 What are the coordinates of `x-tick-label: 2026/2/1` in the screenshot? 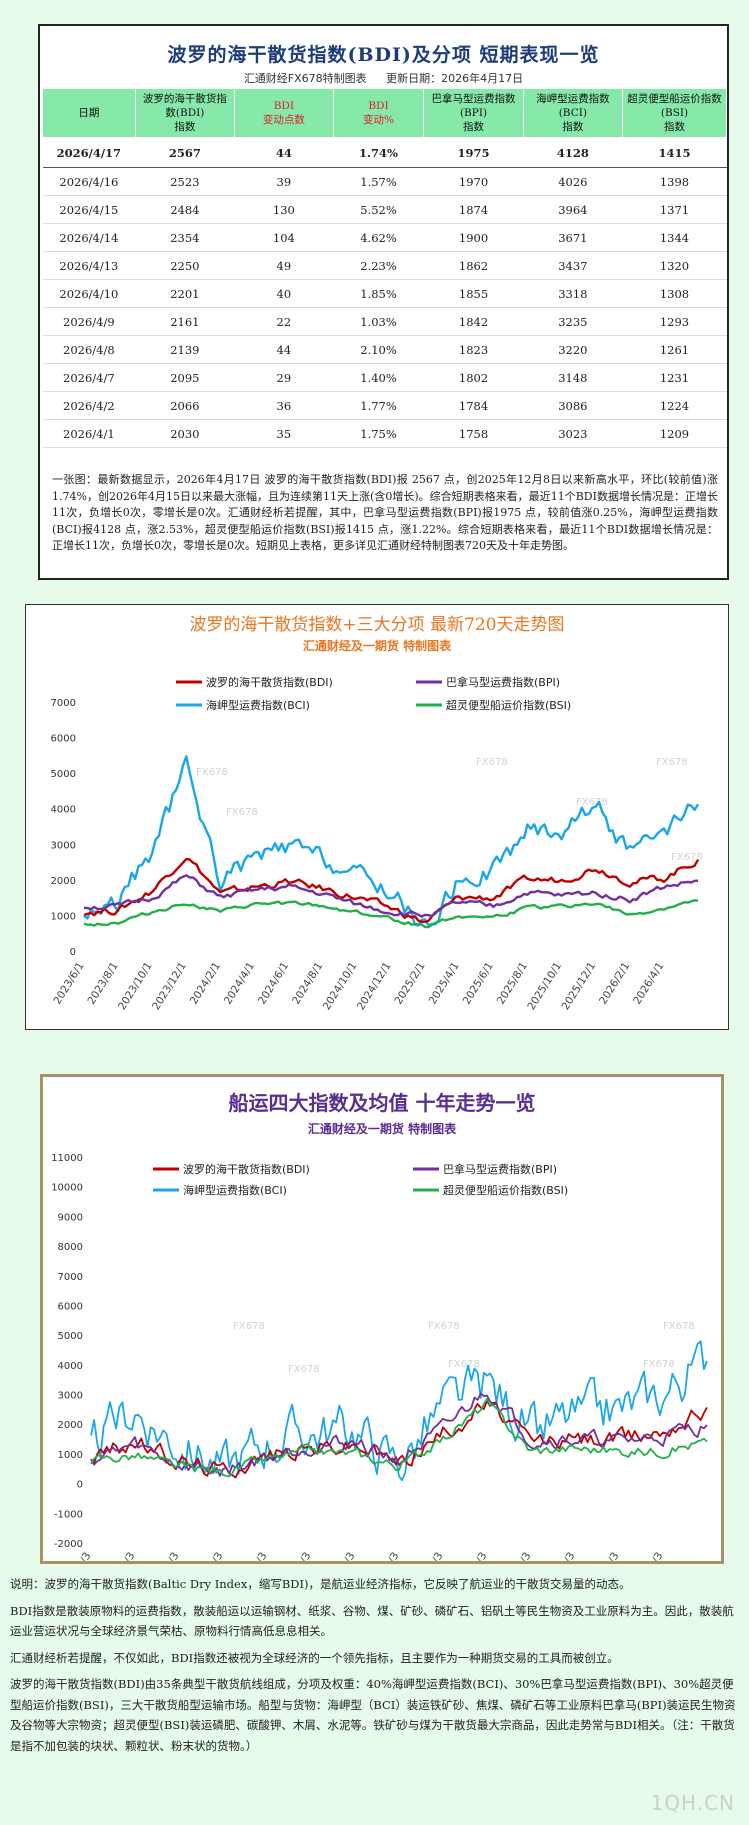 It's located at (614, 983).